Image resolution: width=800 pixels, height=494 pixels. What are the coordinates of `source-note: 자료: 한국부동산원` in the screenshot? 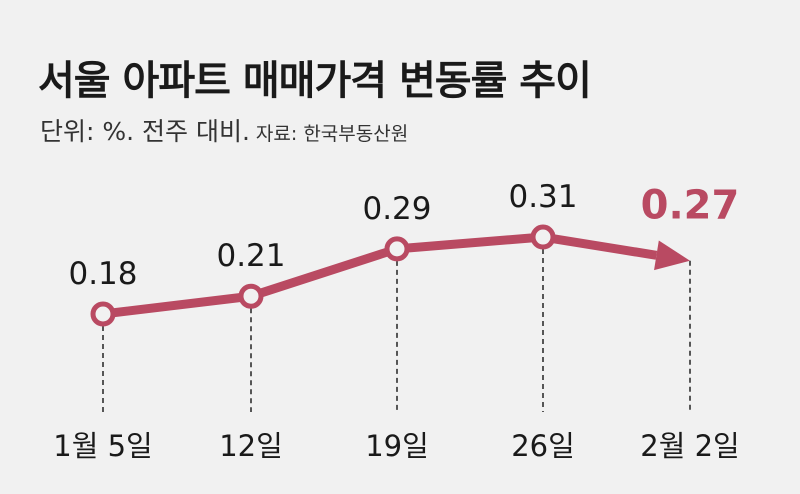 It's located at (332, 134).